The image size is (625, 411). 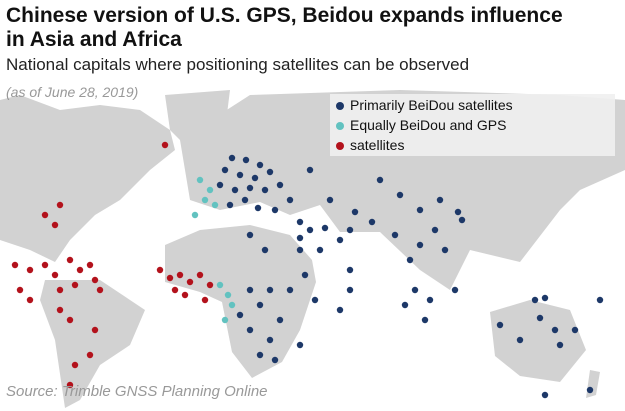 I want to click on legend-item: Equally BeiDou and GPS, so click(x=421, y=125).